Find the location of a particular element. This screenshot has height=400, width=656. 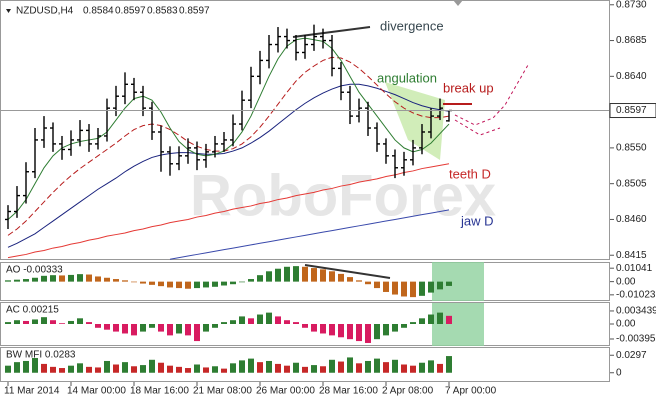

x-tick-label: 14 Mar 00:00 is located at coordinates (96, 391).